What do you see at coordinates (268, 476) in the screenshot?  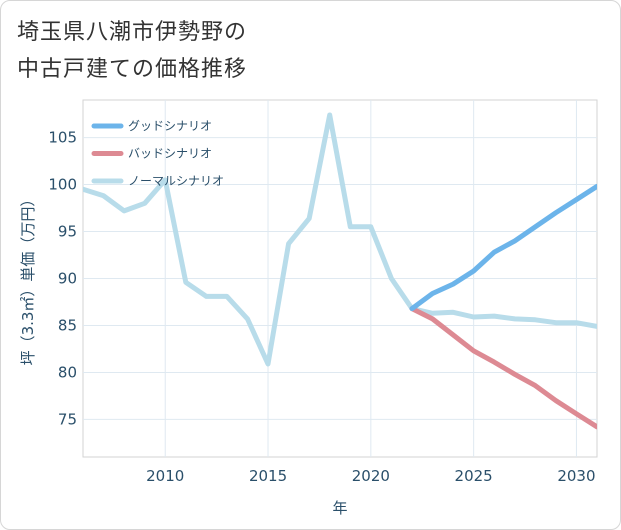 I see `x-tick-label: 2015` at bounding box center [268, 476].